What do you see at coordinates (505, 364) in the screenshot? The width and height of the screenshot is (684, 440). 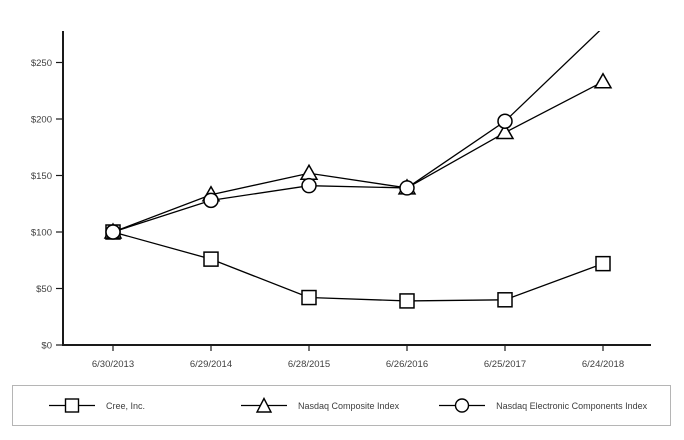 I see `x-tick-label: 6/25/2017` at bounding box center [505, 364].